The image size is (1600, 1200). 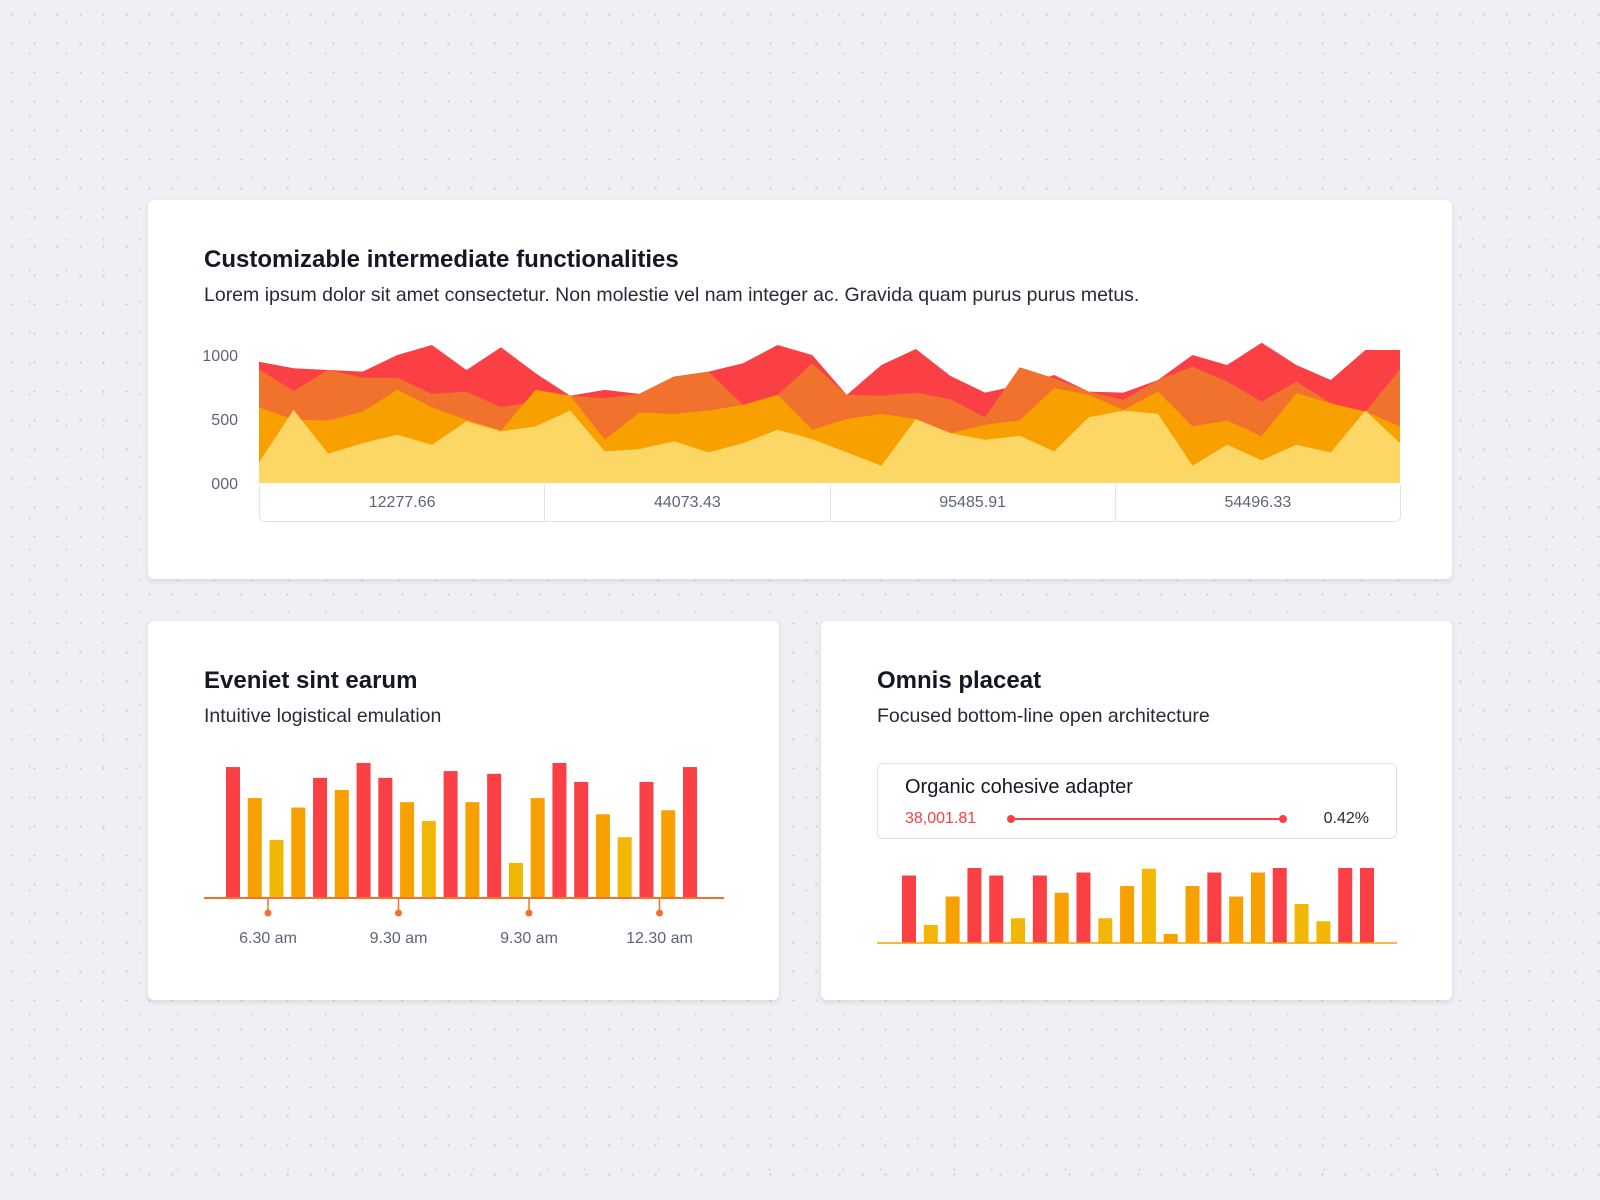 I want to click on area-series-yellow, so click(x=829, y=446).